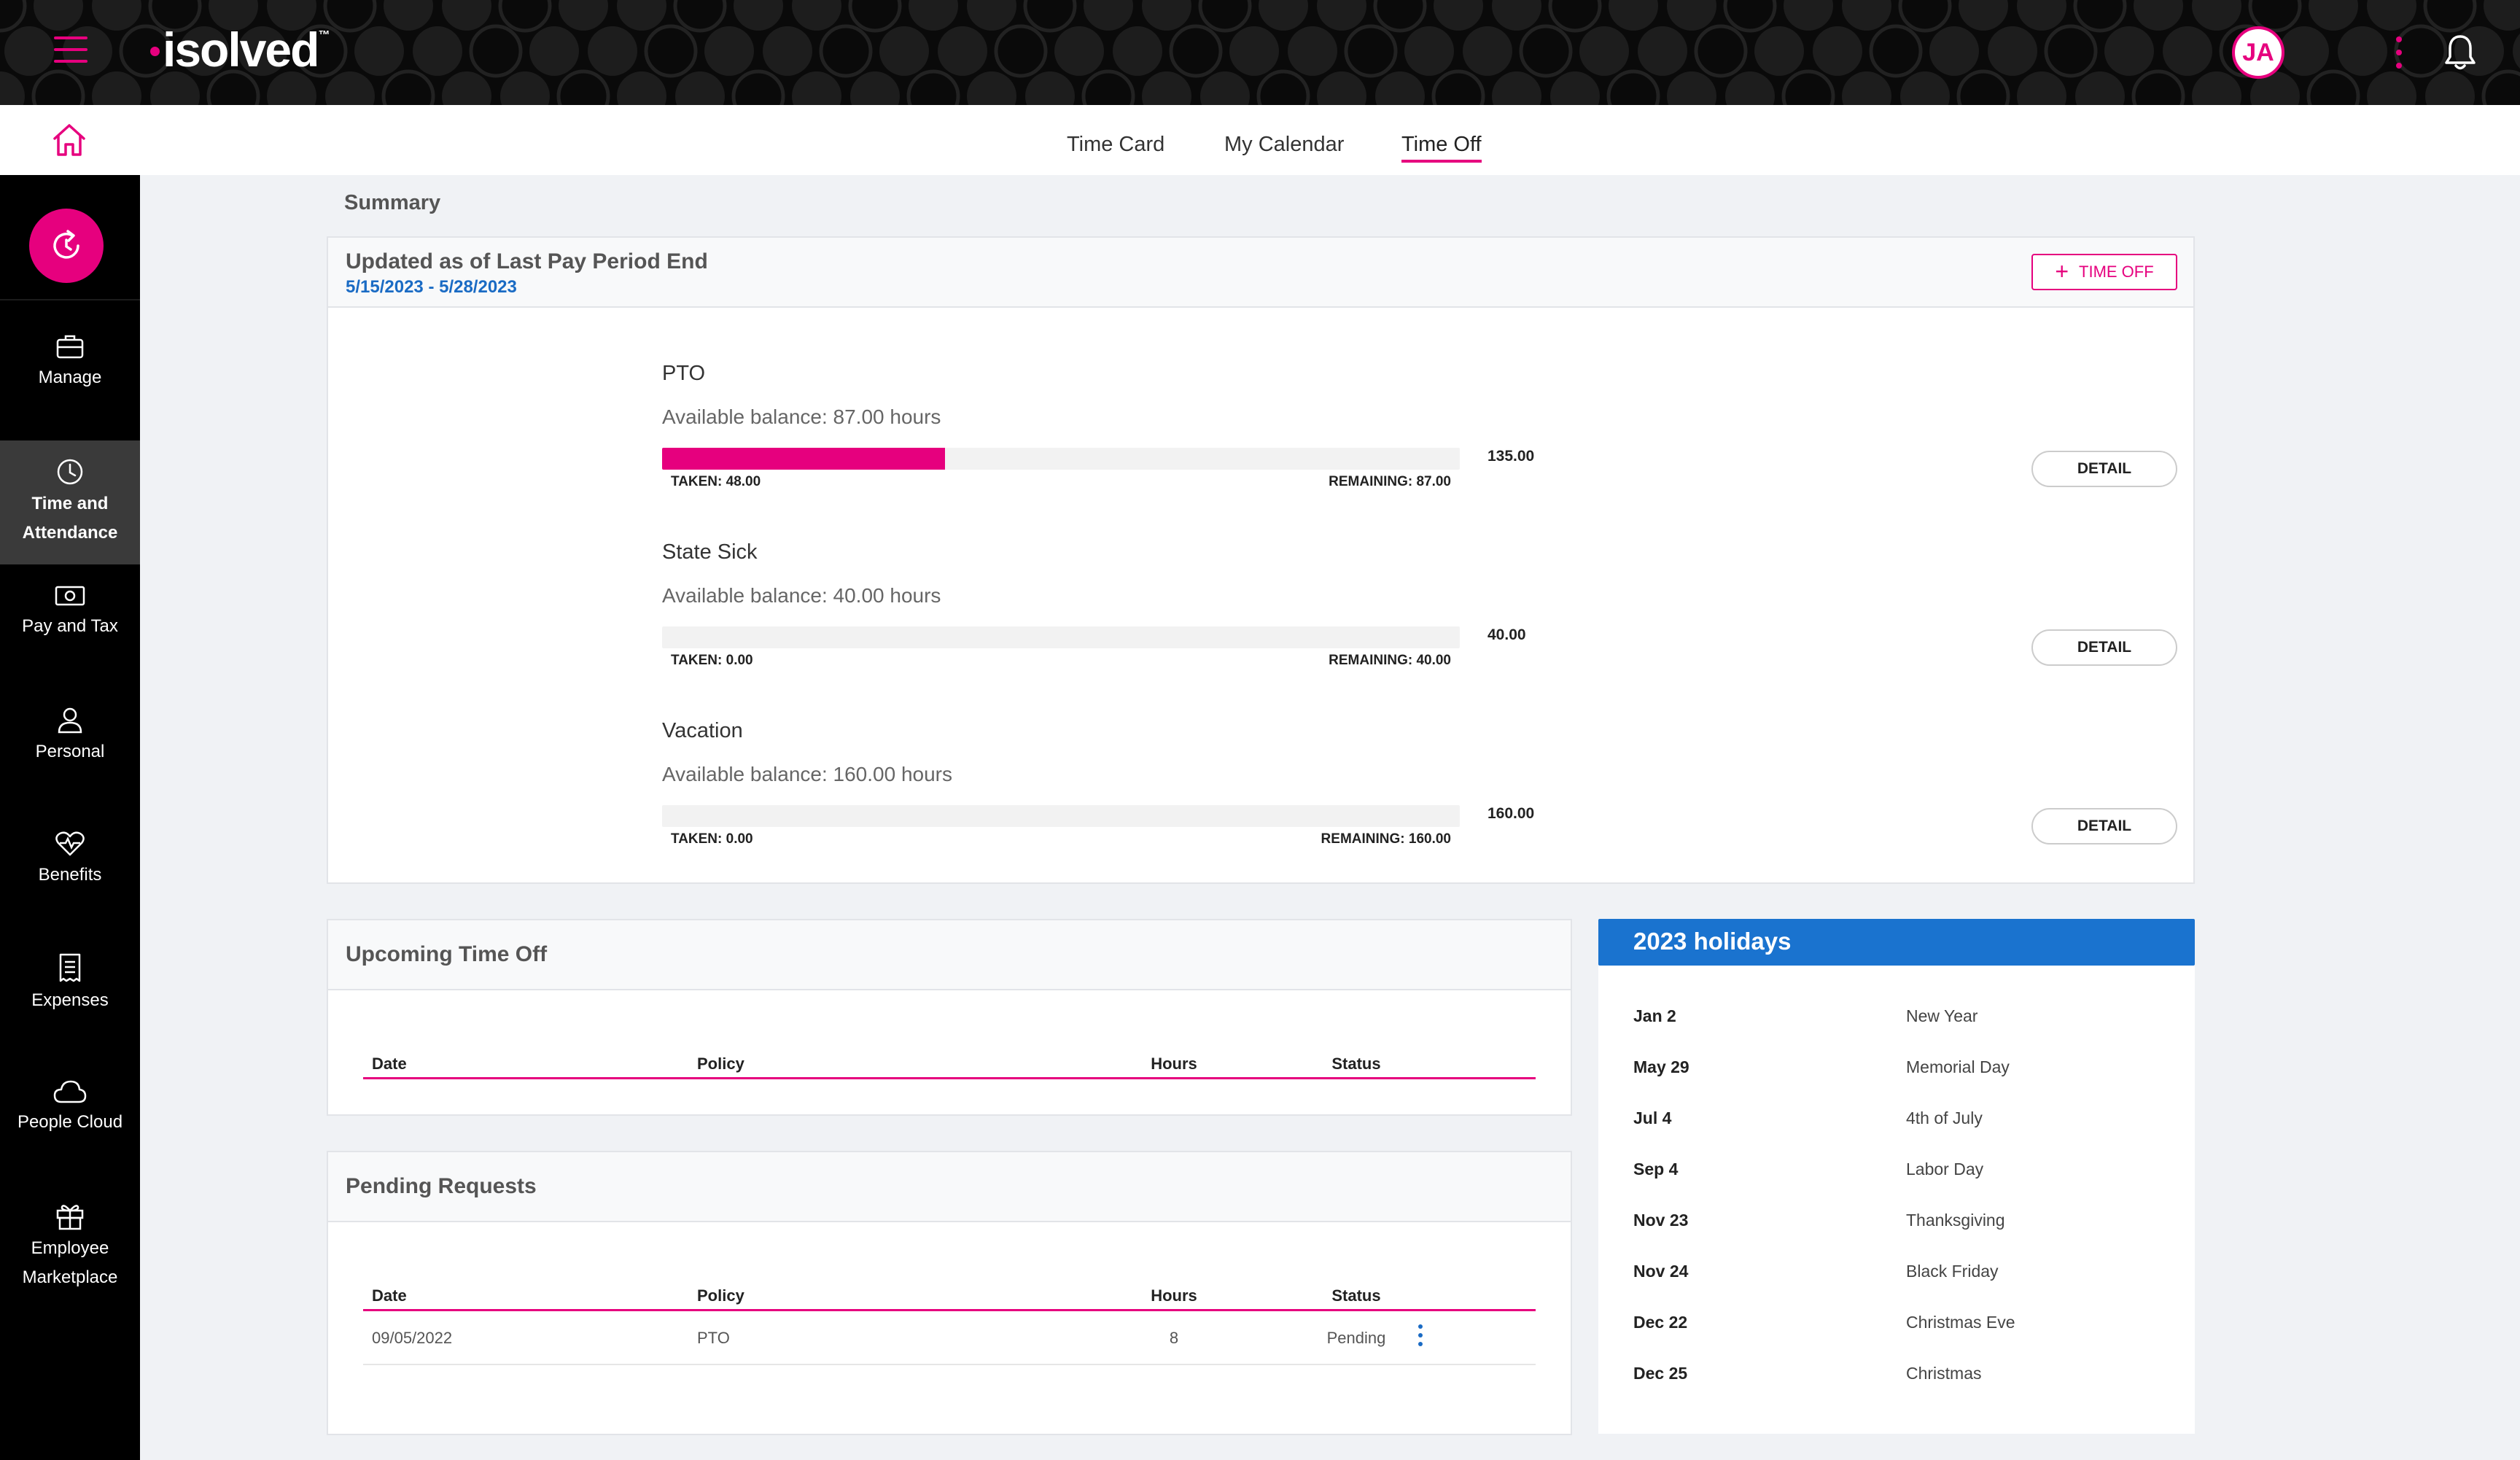 The image size is (2520, 1460). Describe the element at coordinates (241, 50) in the screenshot. I see `logo-text: isolved` at that location.